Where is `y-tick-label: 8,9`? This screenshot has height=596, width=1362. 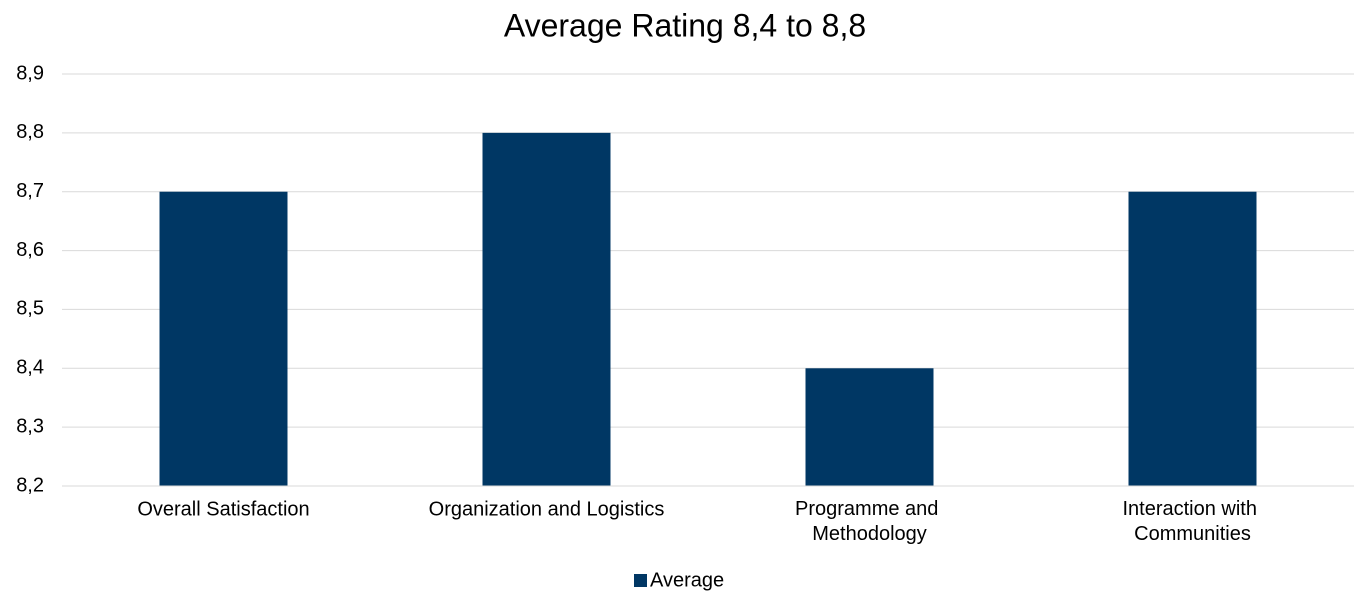
y-tick-label: 8,9 is located at coordinates (30, 73).